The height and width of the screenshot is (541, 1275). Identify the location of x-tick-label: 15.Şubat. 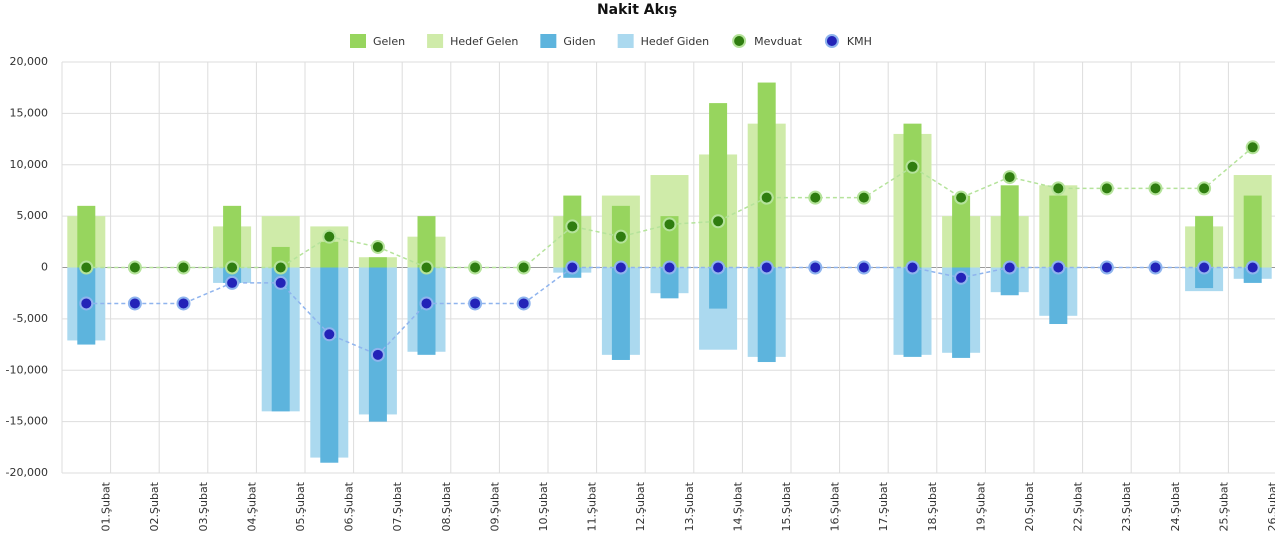
(786, 506).